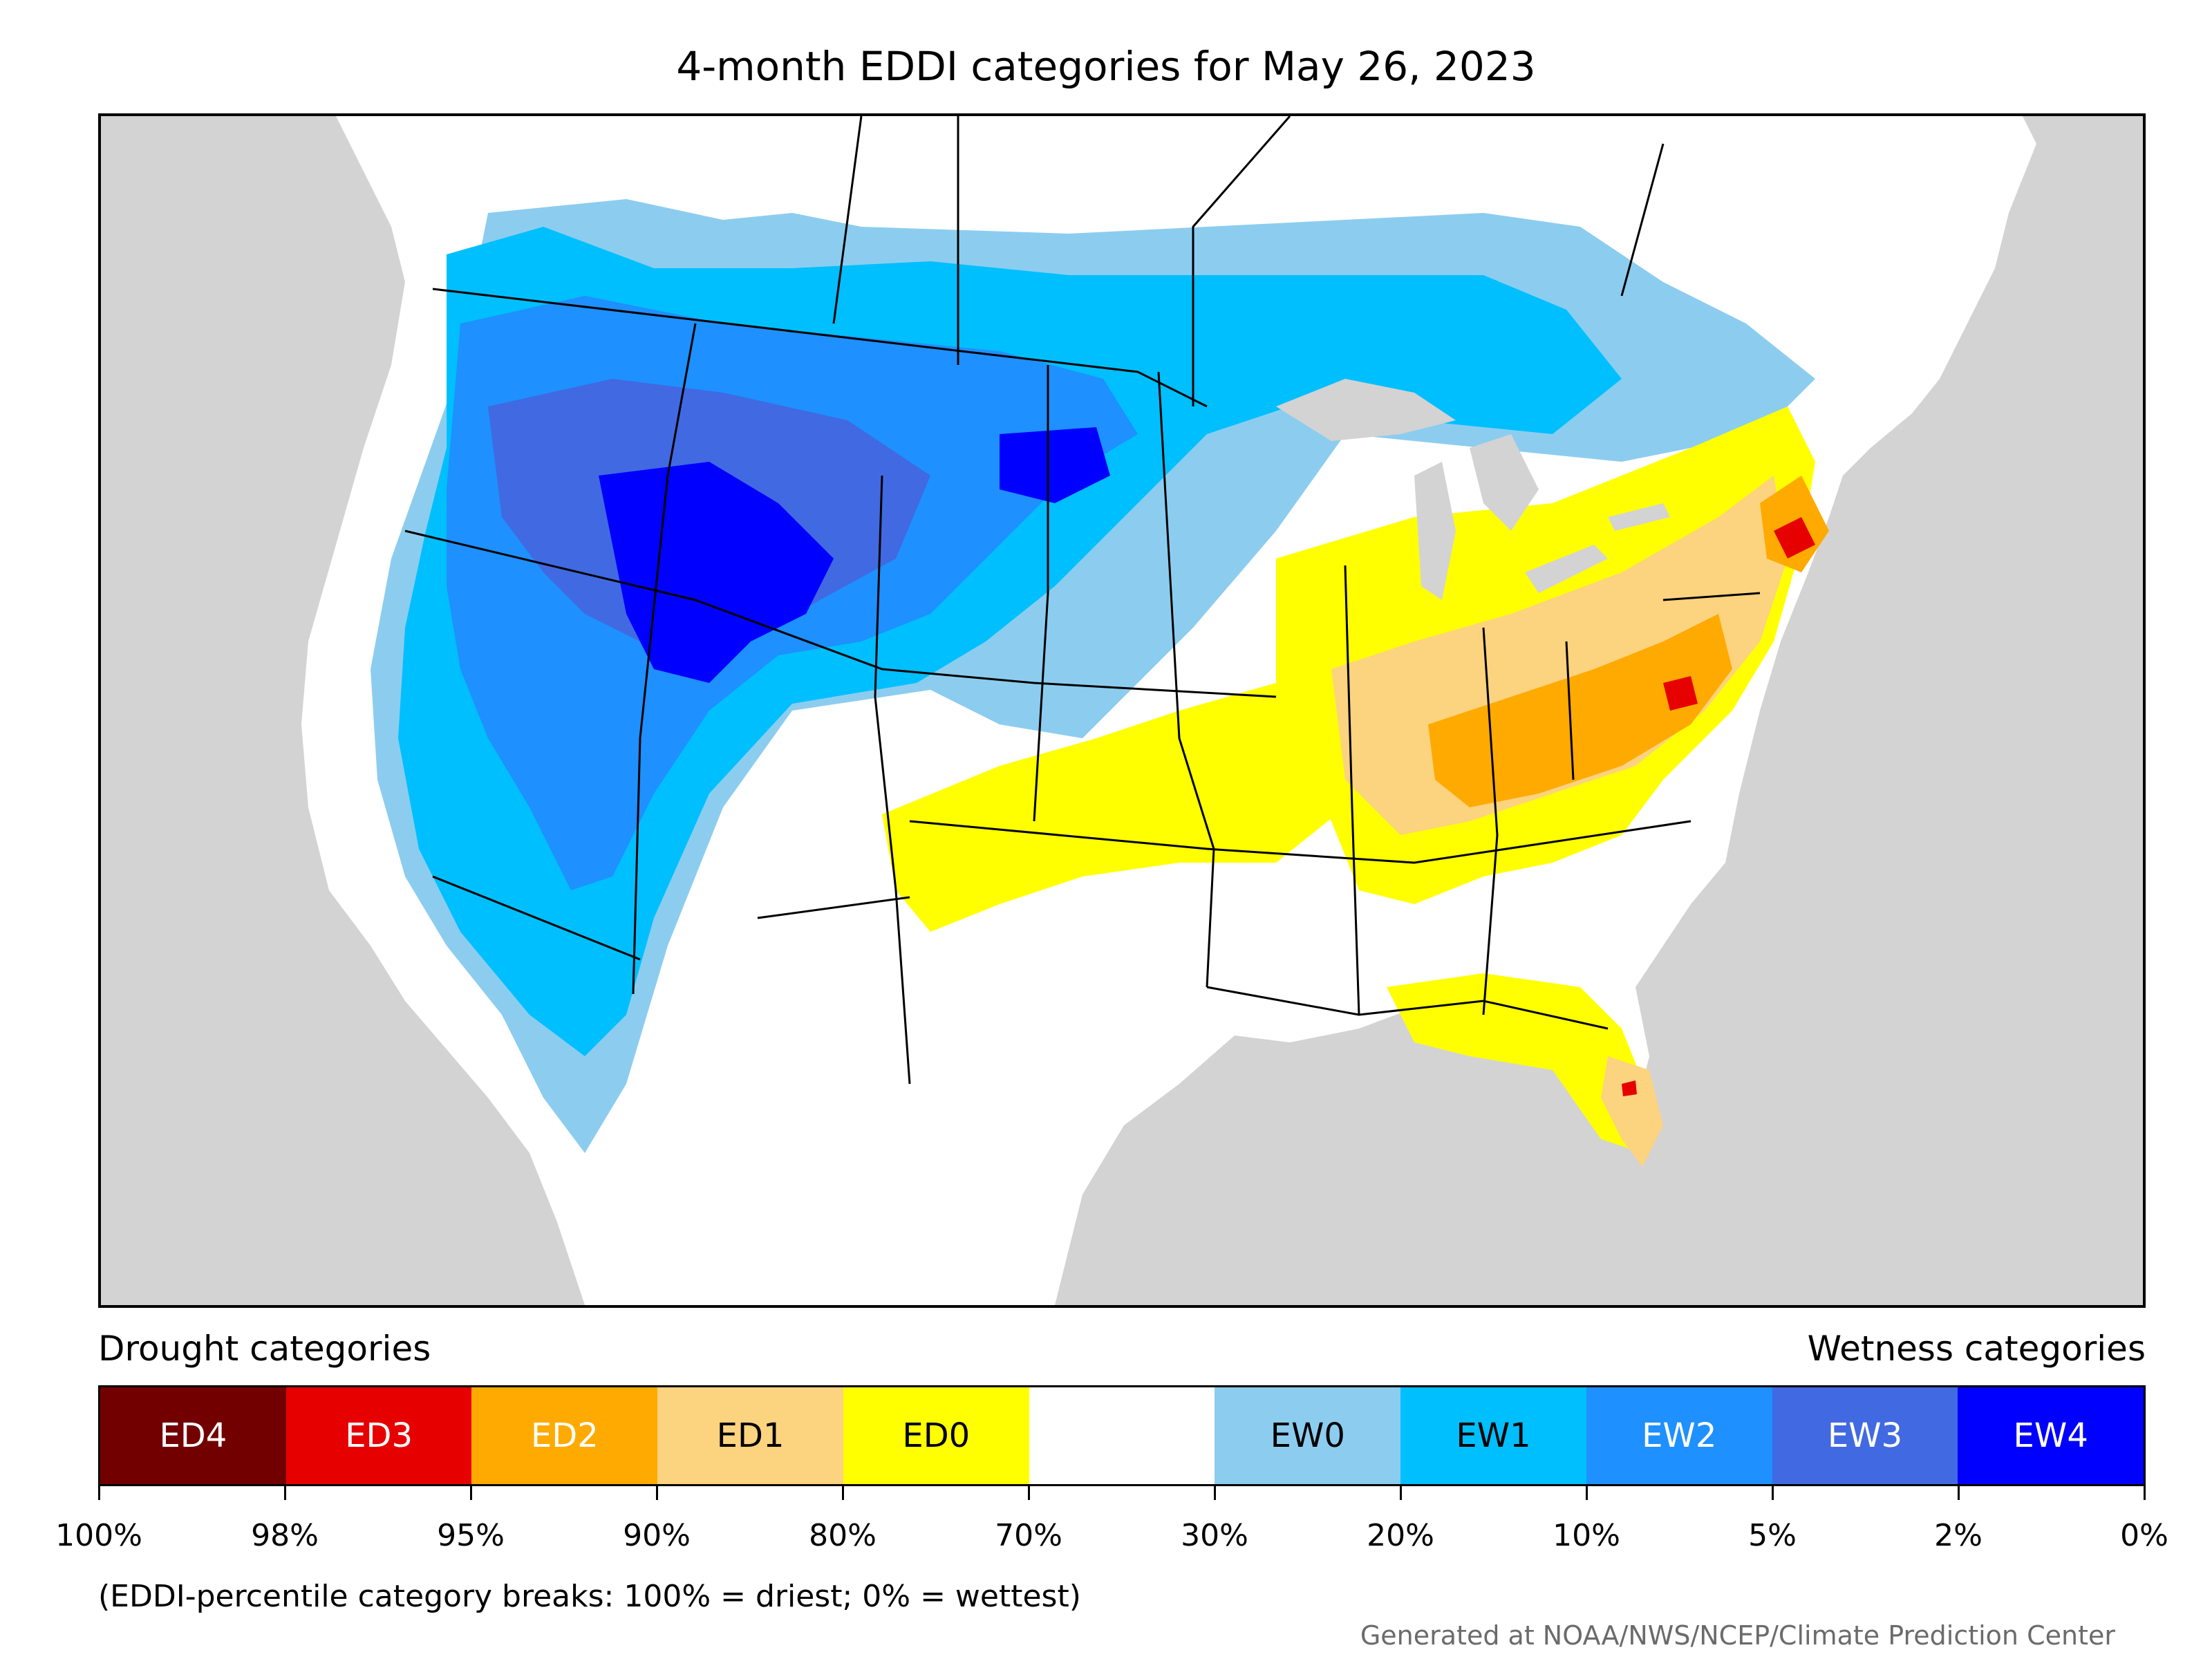 This screenshot has width=2212, height=1659. Describe the element at coordinates (1958, 1535) in the screenshot. I see `tick-label: 2%` at that location.